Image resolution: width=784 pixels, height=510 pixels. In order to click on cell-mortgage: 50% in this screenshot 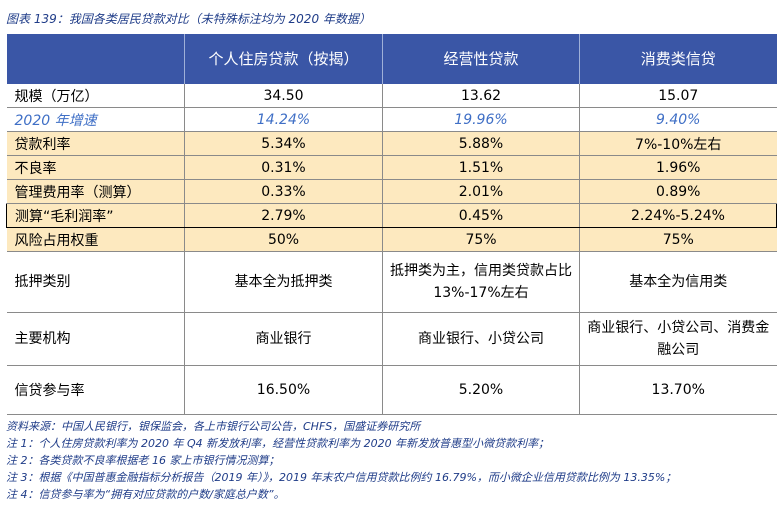, I will do `click(283, 239)`.